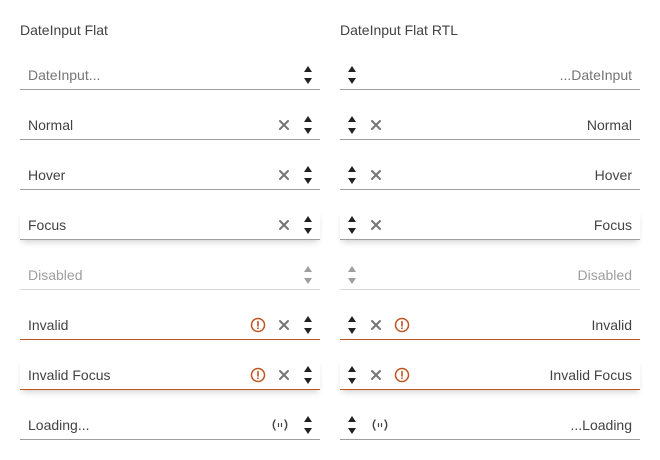 The image size is (660, 460). What do you see at coordinates (64, 30) in the screenshot?
I see `column-title: DateInput Flat` at bounding box center [64, 30].